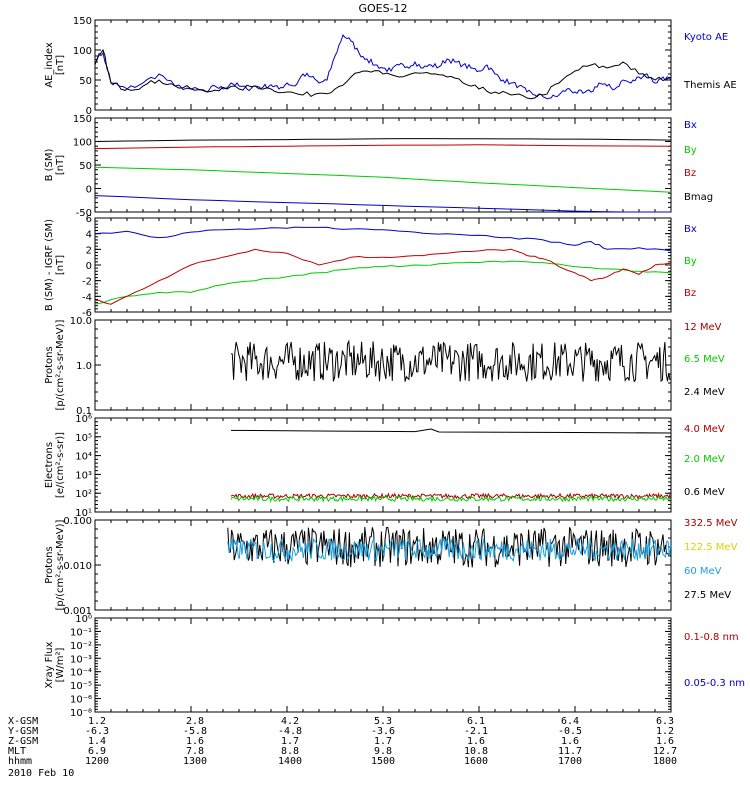 The image size is (750, 800). What do you see at coordinates (60, 364) in the screenshot?
I see `y-axis-title: [p/(cm²-s-sr-MeV)]` at bounding box center [60, 364].